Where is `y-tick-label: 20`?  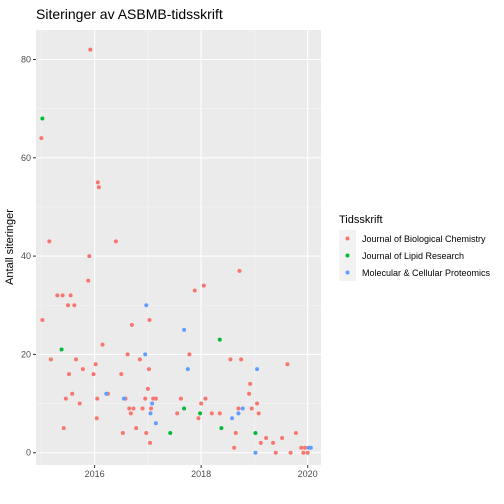
y-tick-label: 20 is located at coordinates (26, 354).